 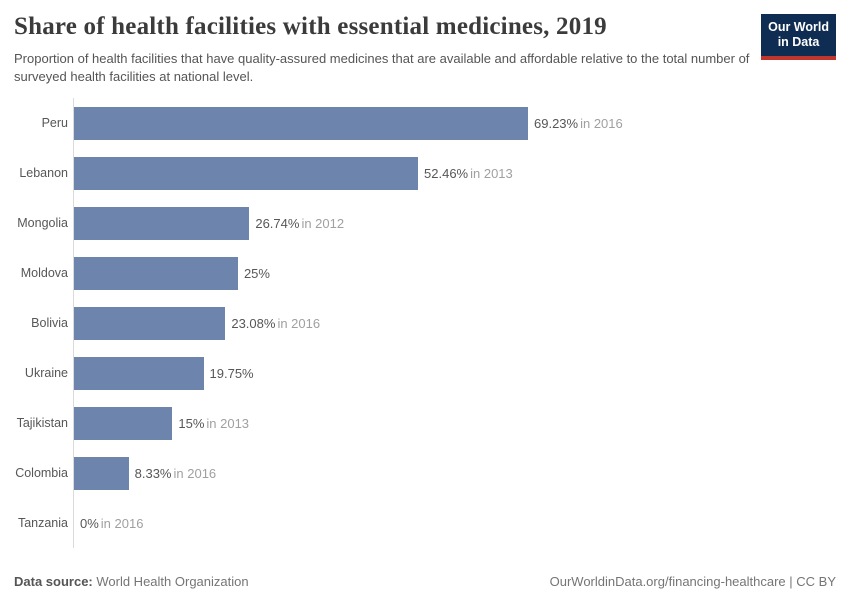 I want to click on value-label: 0% in 2016, so click(x=111, y=523).